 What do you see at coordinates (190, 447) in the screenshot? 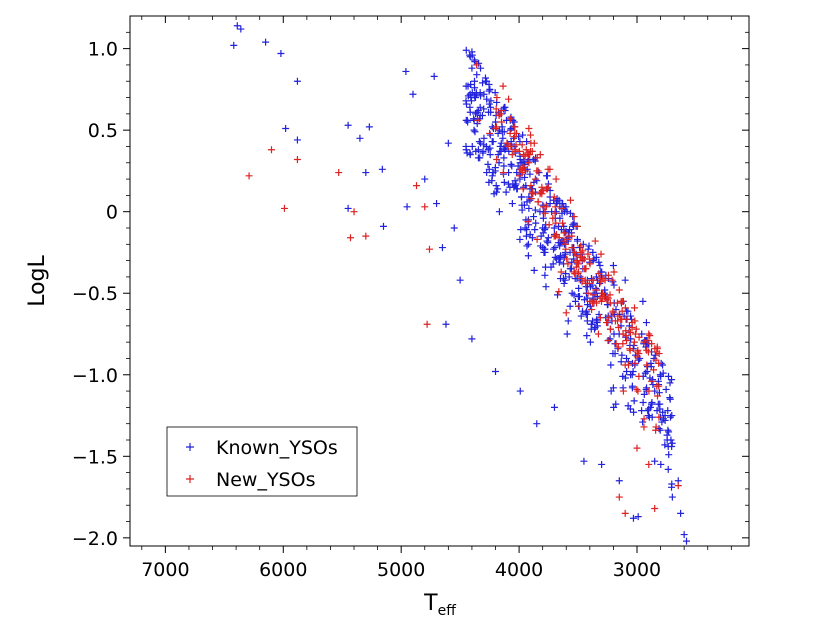
I see `legend-known-marker` at bounding box center [190, 447].